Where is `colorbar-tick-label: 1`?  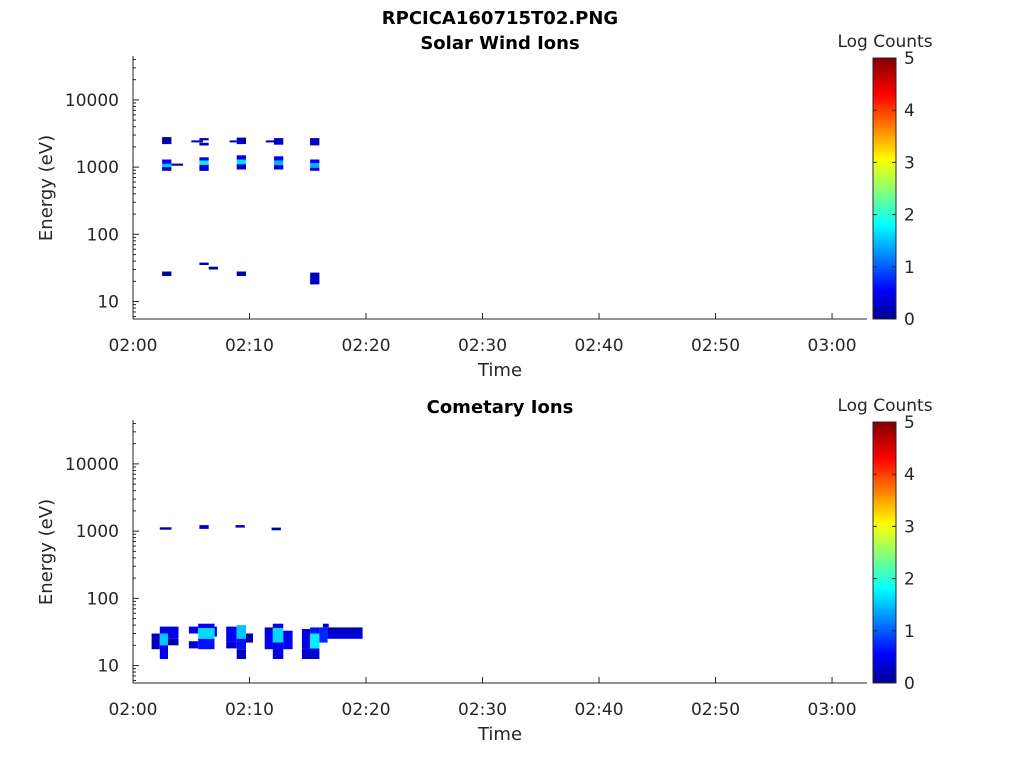
colorbar-tick-label: 1 is located at coordinates (909, 268).